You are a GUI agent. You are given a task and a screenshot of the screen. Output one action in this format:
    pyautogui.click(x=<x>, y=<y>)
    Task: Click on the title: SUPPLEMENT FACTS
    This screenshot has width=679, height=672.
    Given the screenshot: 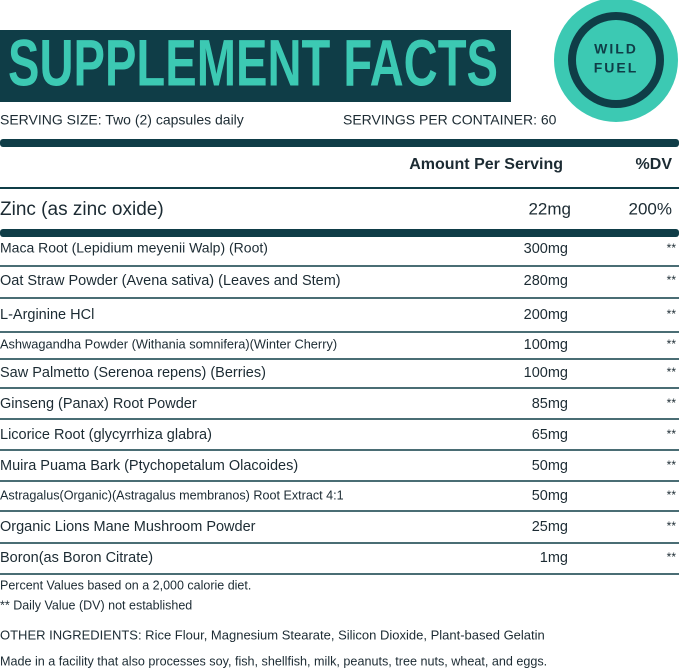 What is the action you would take?
    pyautogui.click(x=253, y=62)
    